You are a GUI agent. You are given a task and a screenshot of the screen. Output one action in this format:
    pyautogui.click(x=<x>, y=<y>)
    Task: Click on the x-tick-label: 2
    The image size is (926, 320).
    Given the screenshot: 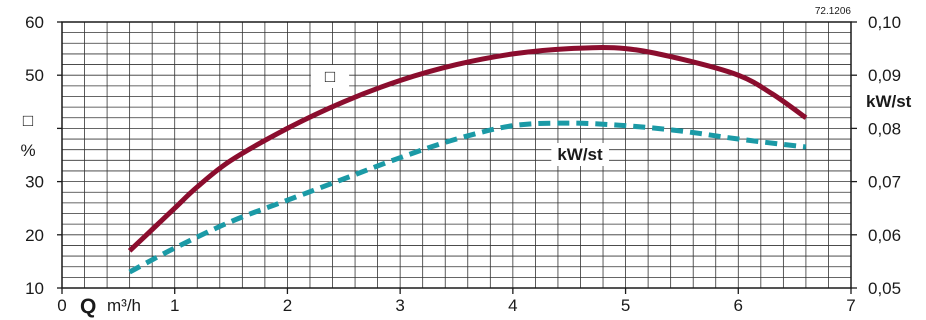 What is the action you would take?
    pyautogui.click(x=287, y=305)
    